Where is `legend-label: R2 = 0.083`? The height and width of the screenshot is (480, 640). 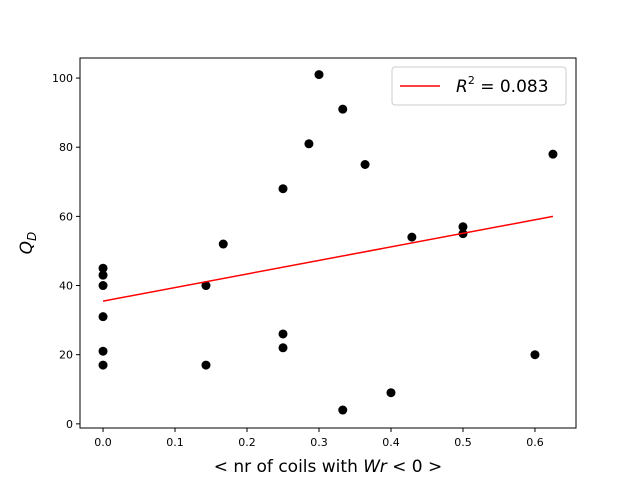
legend-label: R2 = 0.083 is located at coordinates (502, 85).